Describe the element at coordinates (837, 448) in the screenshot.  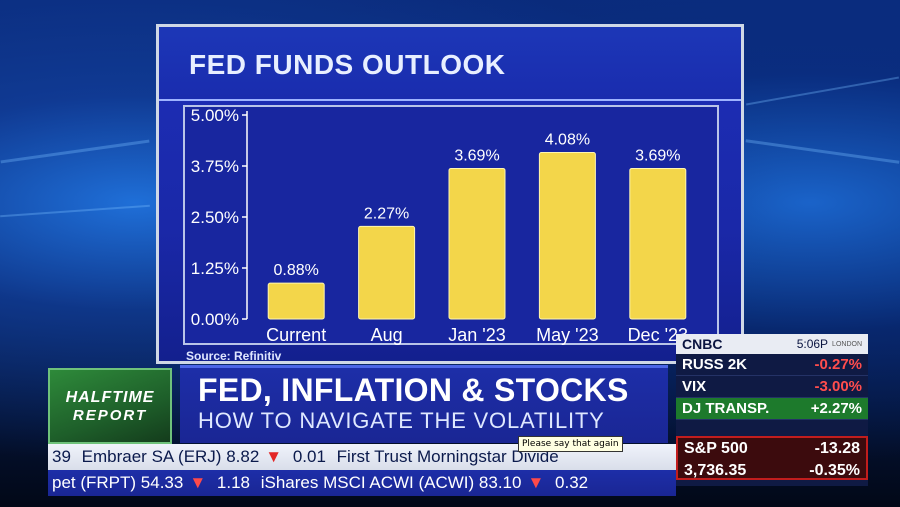
I see `sp500-change: -13.28` at that location.